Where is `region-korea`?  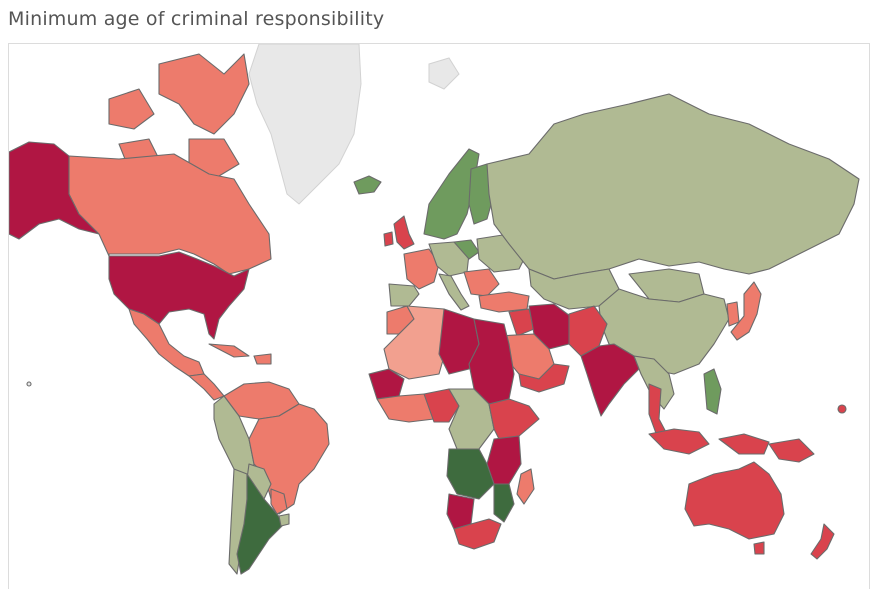 region-korea is located at coordinates (733, 314).